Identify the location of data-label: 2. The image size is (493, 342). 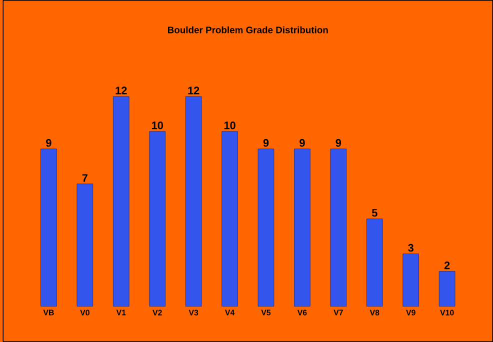
(447, 266).